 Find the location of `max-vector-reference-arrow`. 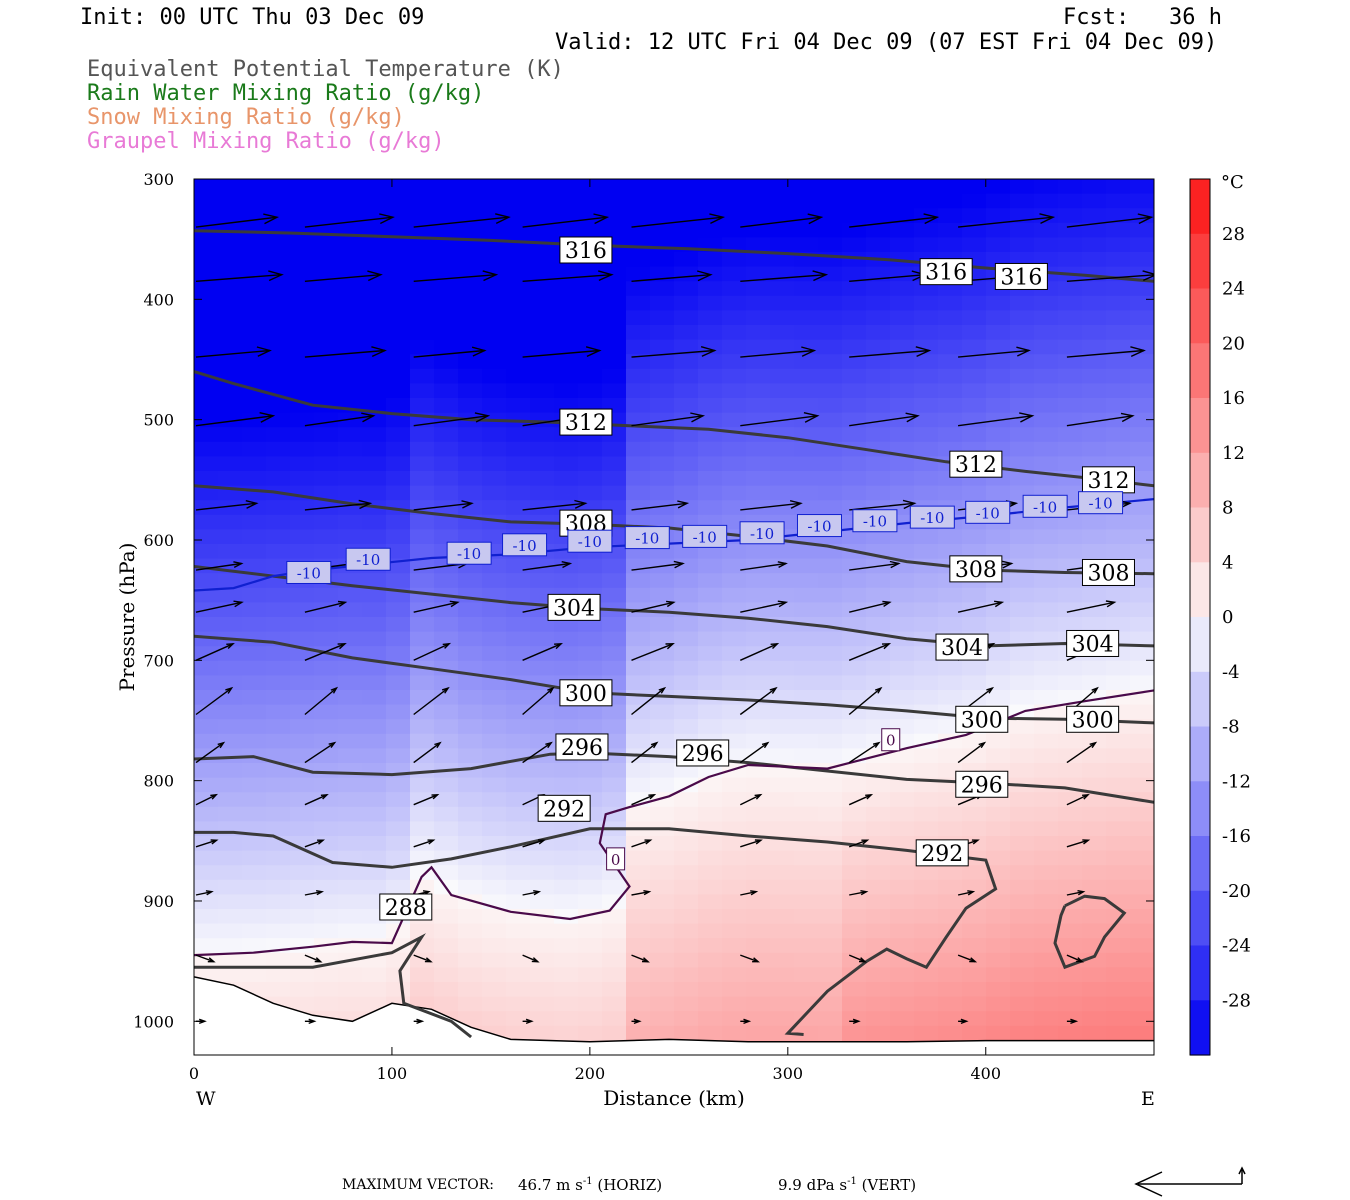

max-vector-reference-arrow is located at coordinates (1190, 1181).